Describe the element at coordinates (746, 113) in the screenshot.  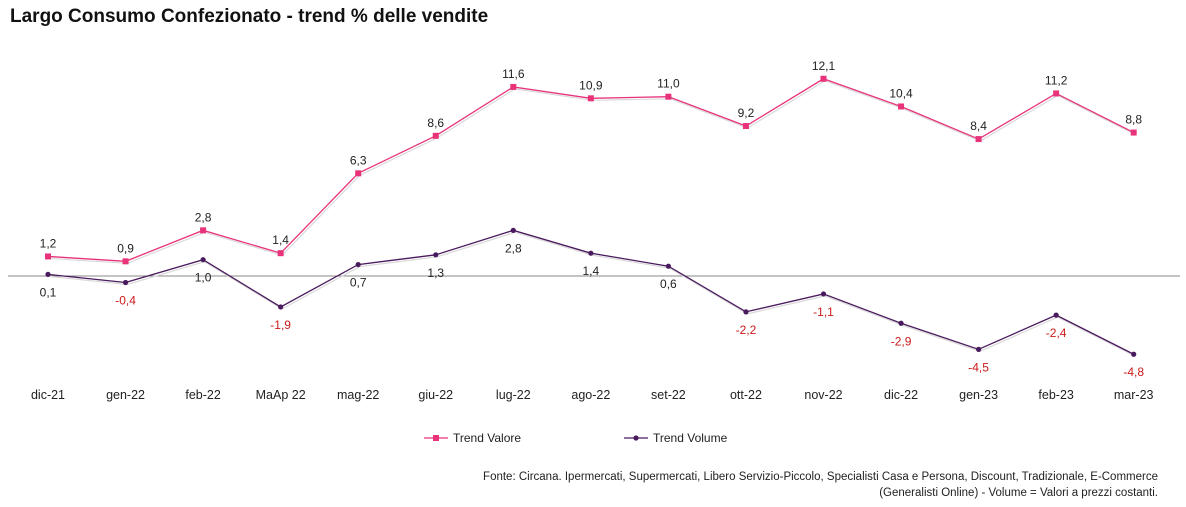
I see `data-label-trend-valore: 9,2` at that location.